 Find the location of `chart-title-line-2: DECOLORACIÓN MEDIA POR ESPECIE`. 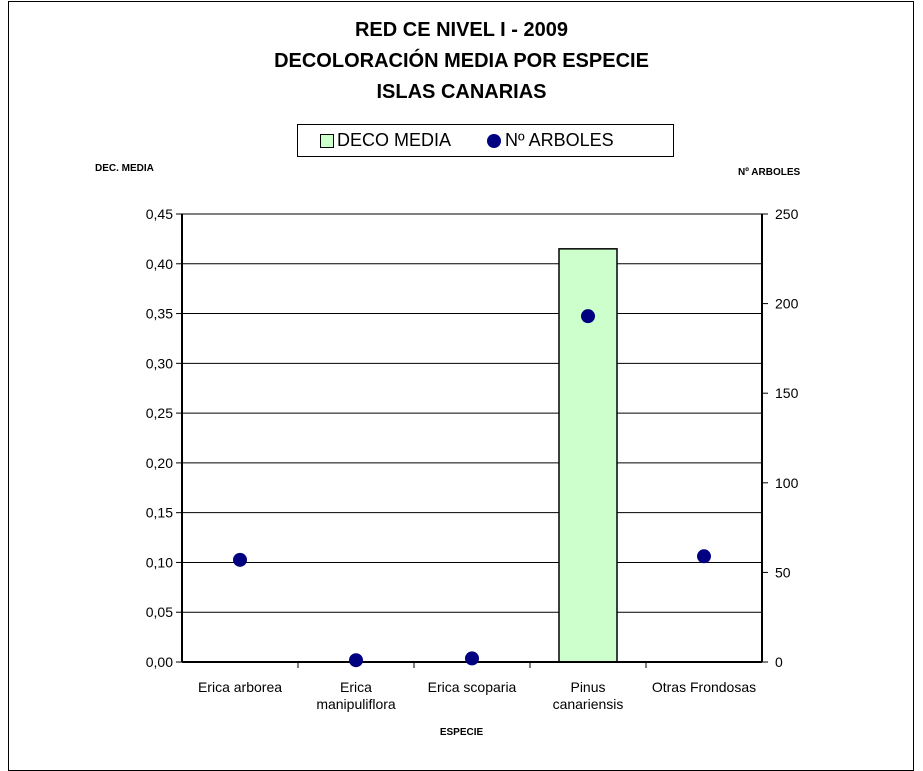

chart-title-line-2: DECOLORACIÓN MEDIA POR ESPECIE is located at coordinates (461, 61).